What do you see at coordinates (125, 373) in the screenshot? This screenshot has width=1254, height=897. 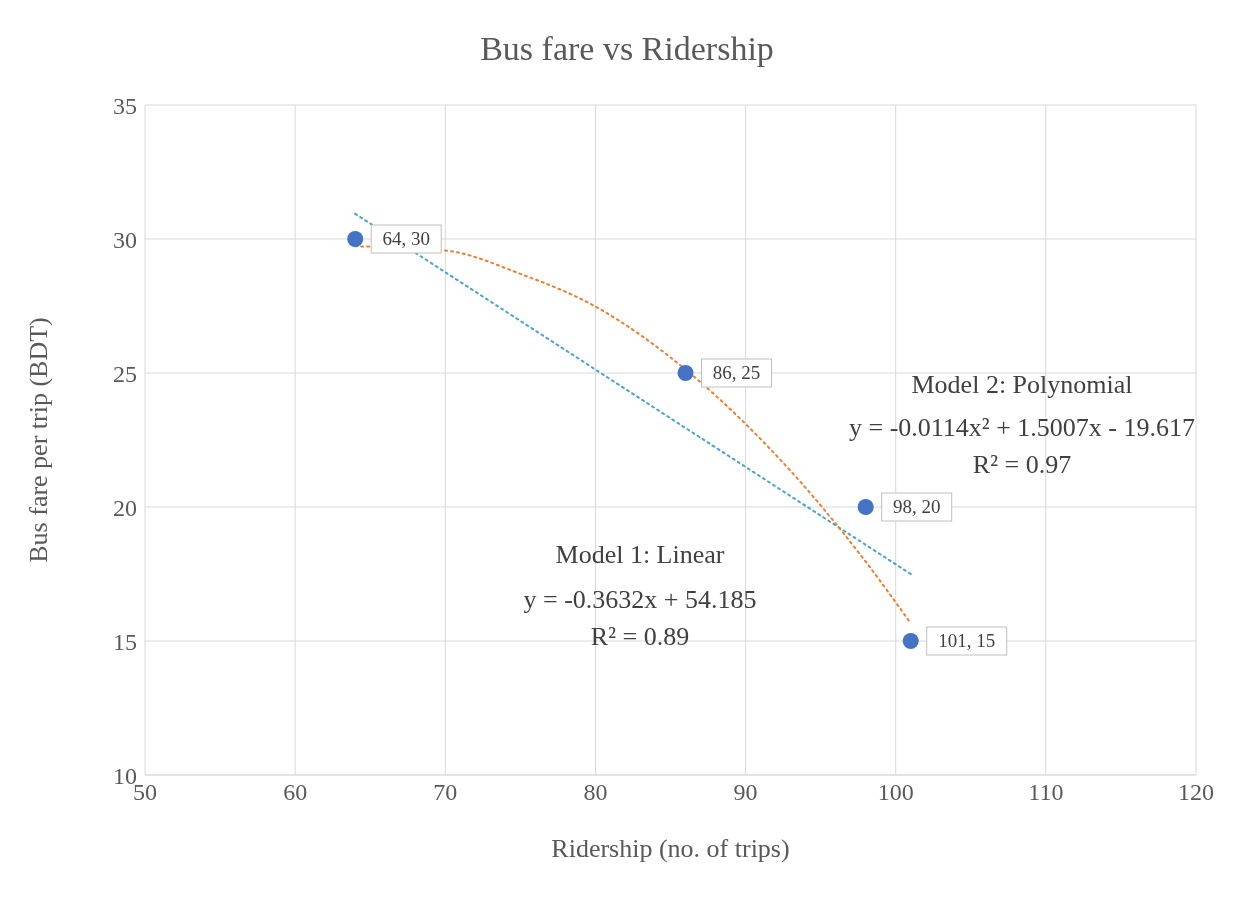 I see `y-tick-label: 25` at bounding box center [125, 373].